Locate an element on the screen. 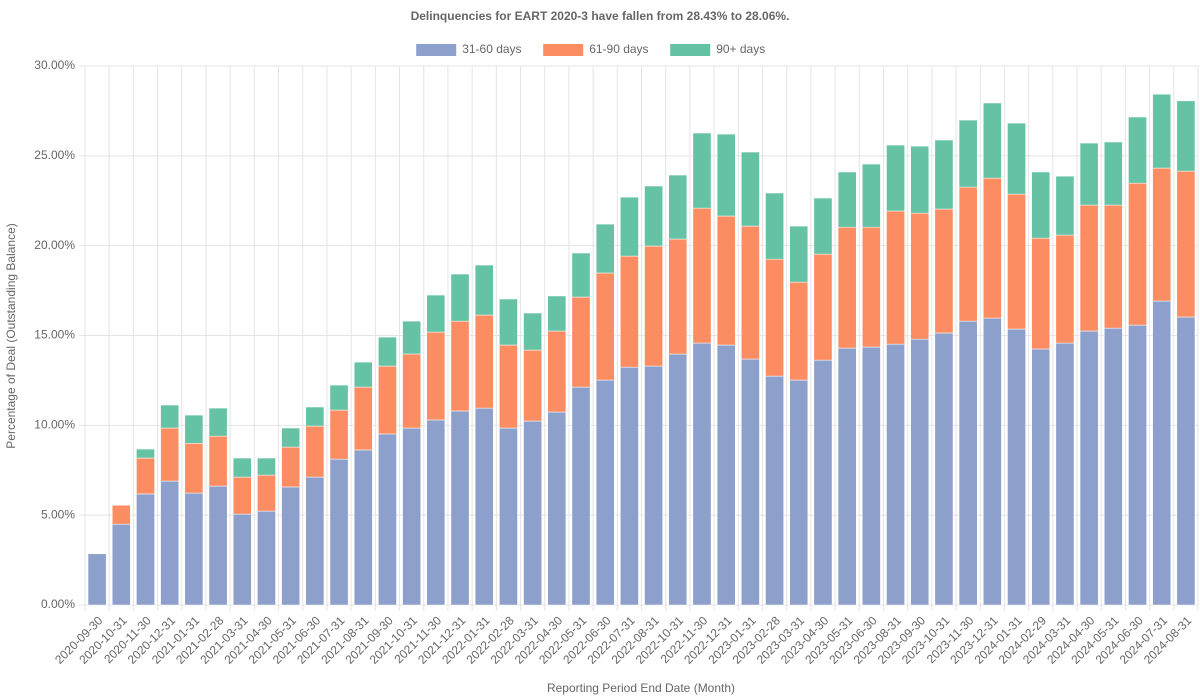 The image size is (1200, 700). y-axis-title: Percentage of Deal (Outstanding Balance) is located at coordinates (11, 335).